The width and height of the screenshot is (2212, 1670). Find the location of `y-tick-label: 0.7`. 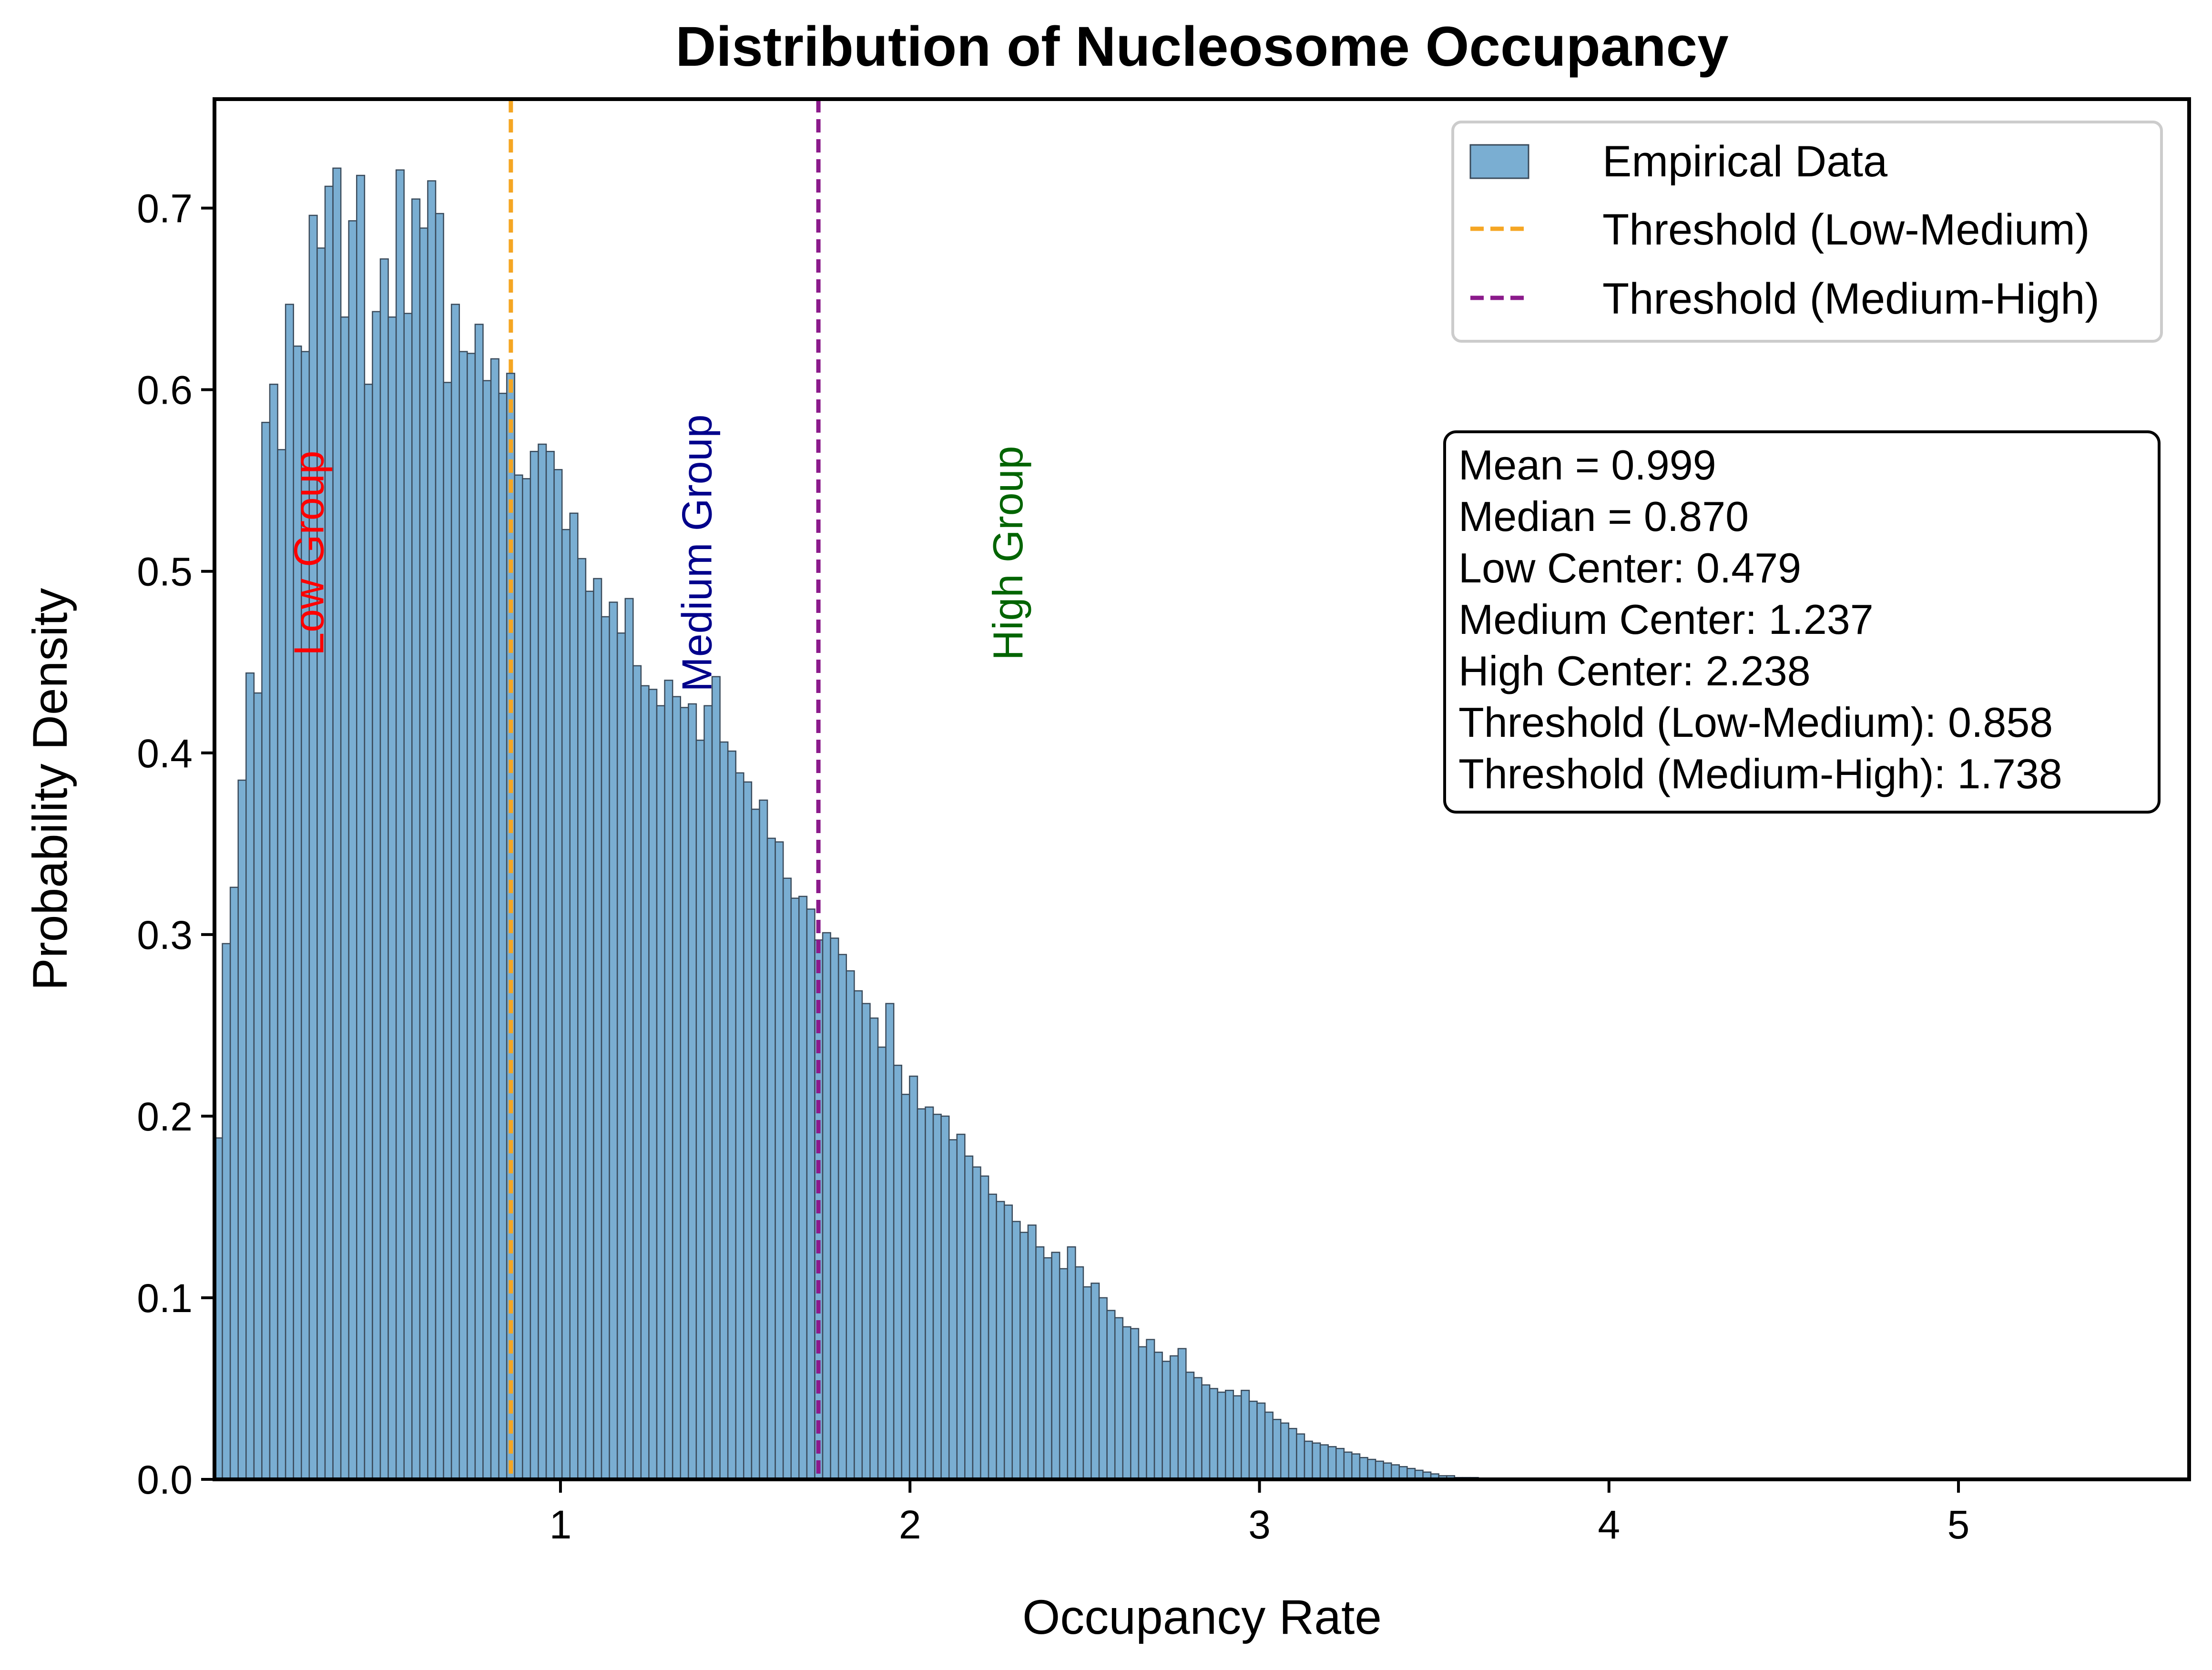

y-tick-label: 0.7 is located at coordinates (165, 208).